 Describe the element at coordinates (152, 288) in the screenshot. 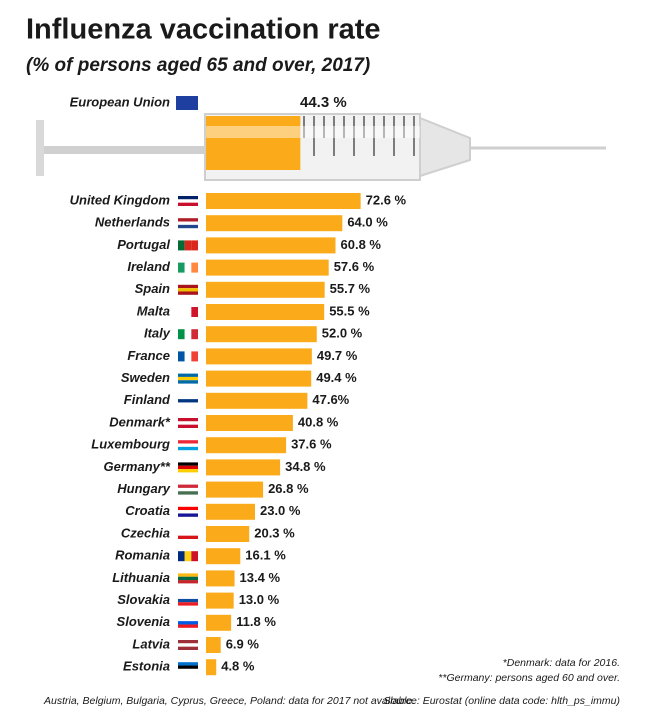

I see `category-label: Spain` at that location.